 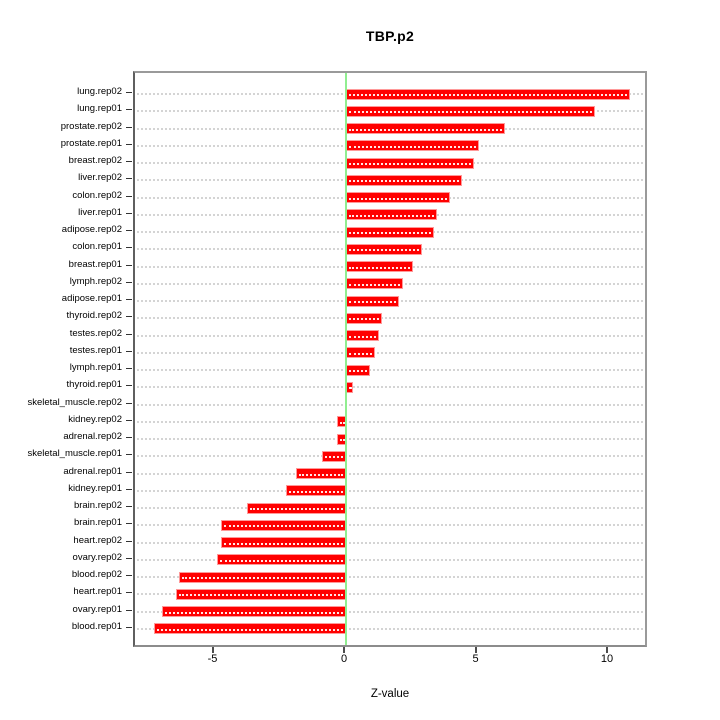 I want to click on bar-lymph.rep01, so click(x=358, y=370).